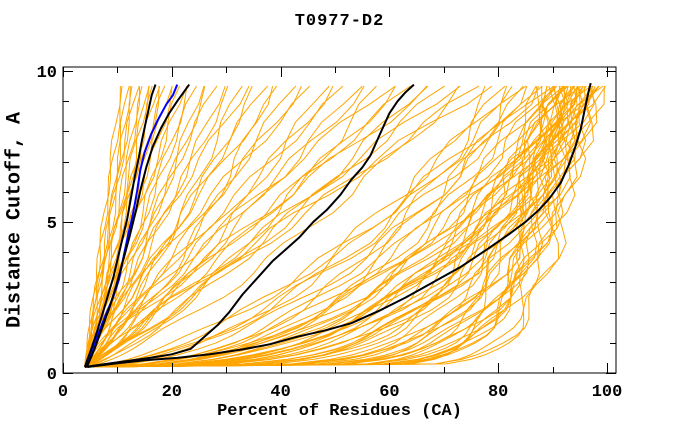 This screenshot has height=440, width=680. What do you see at coordinates (389, 392) in the screenshot?
I see `x-tick-label: 60` at bounding box center [389, 392].